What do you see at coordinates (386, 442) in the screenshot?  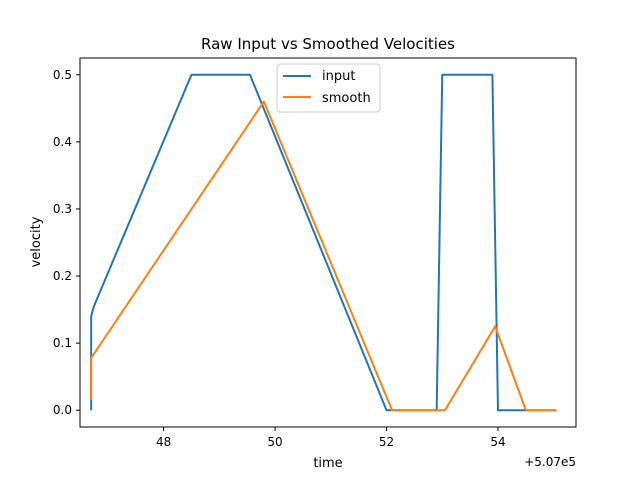 I see `x-tick-label: 52` at bounding box center [386, 442].